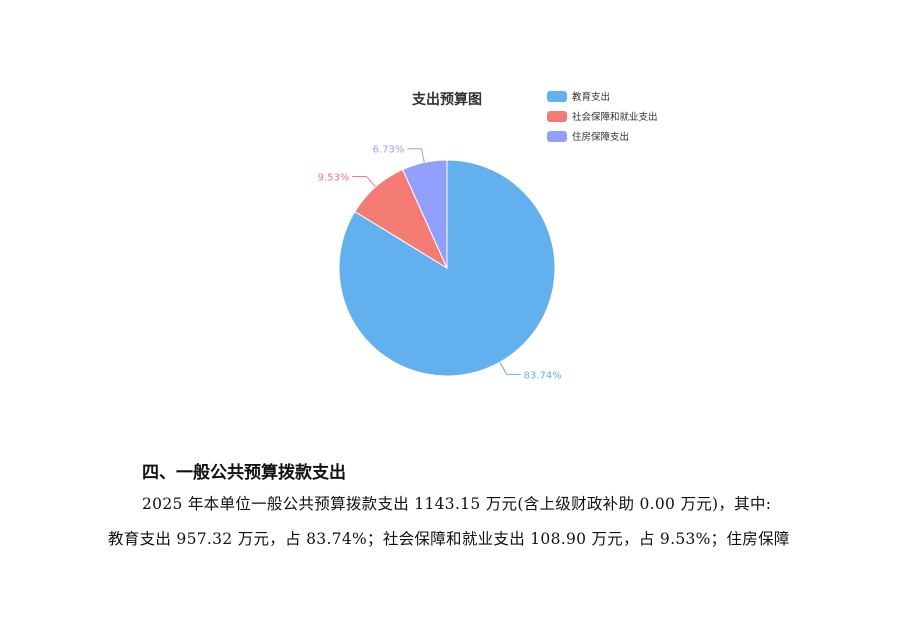  Describe the element at coordinates (446, 99) in the screenshot. I see `chart-title: 支出预算图` at that location.